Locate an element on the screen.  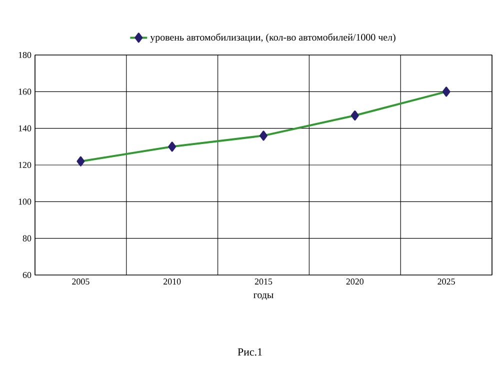
x-tick-label: 2020 is located at coordinates (355, 281).